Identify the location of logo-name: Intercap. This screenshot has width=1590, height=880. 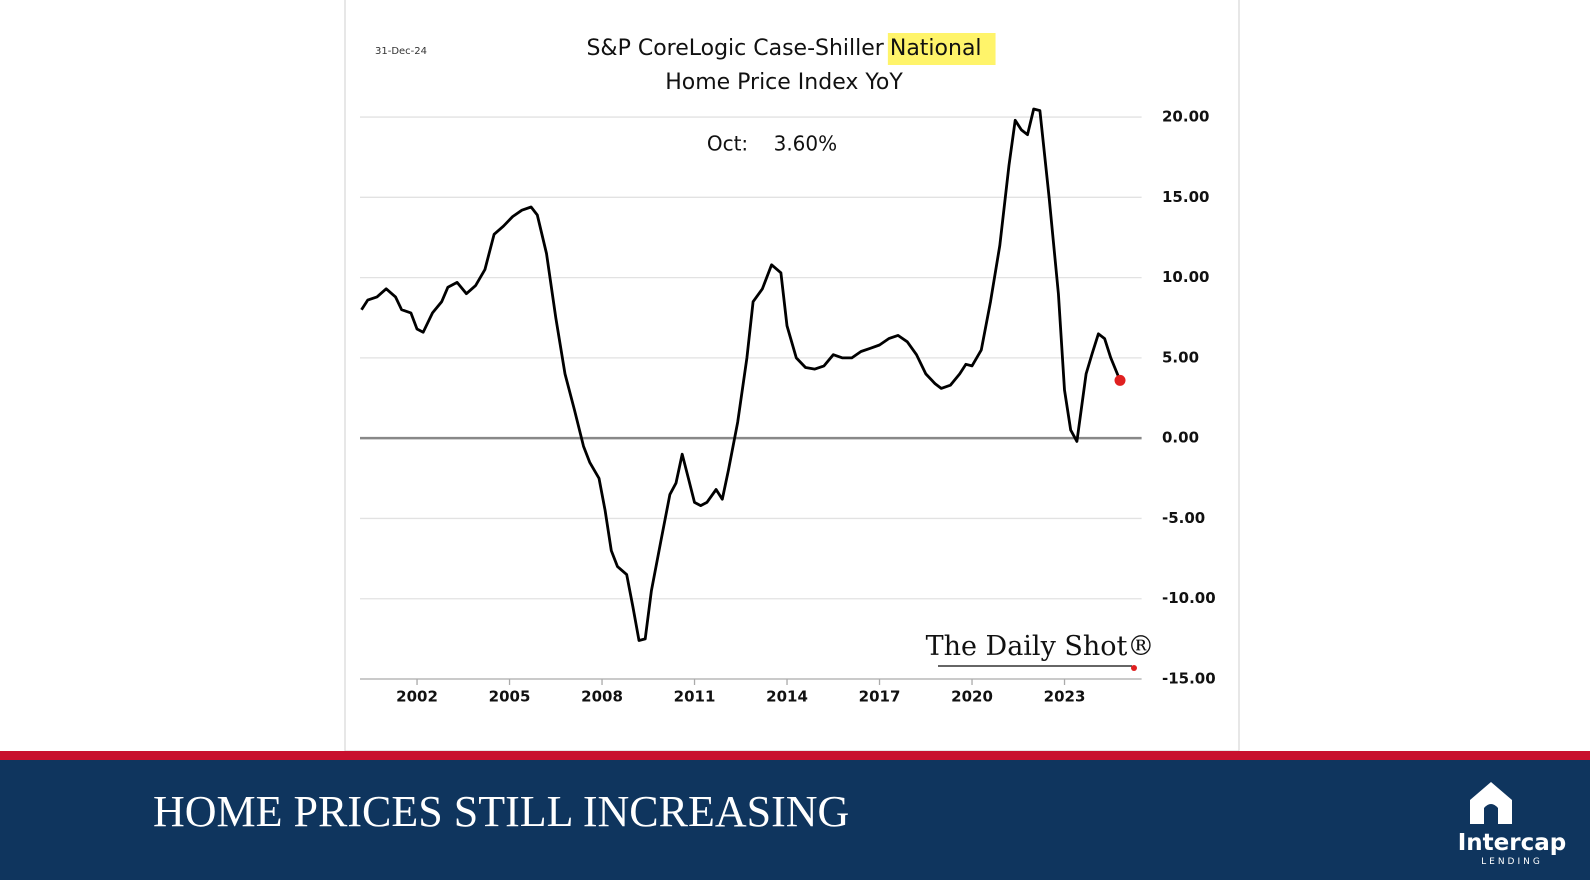
(1512, 843).